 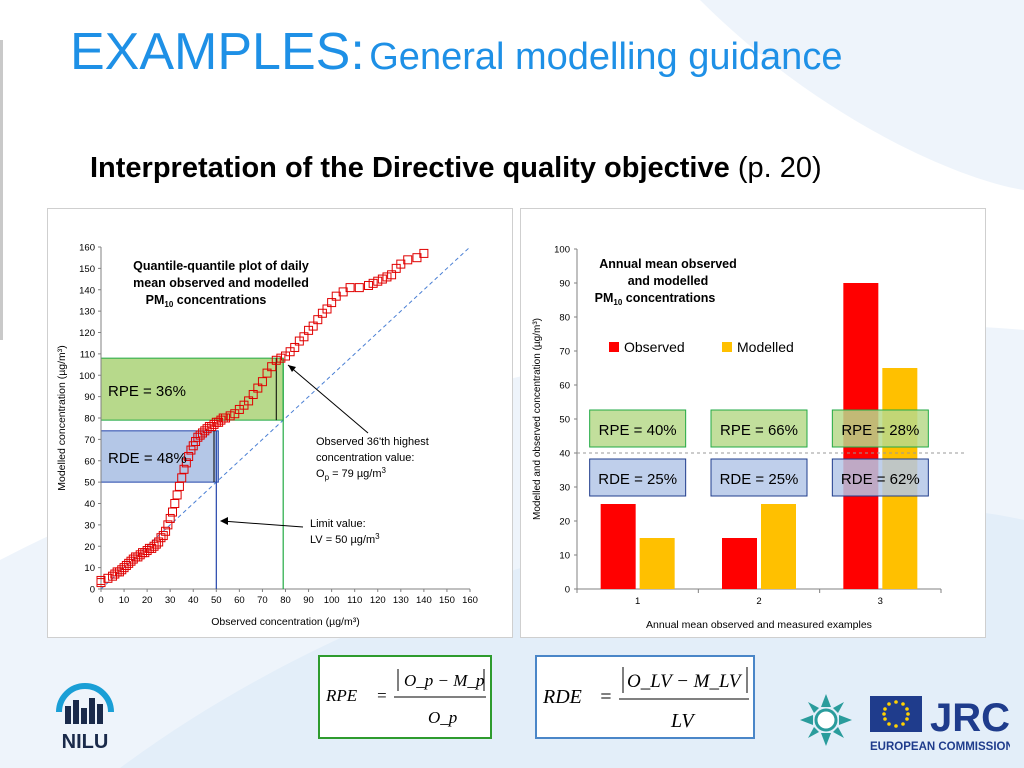 I want to click on y-axis-label: Modelled concentration (µg/m³), so click(x=62, y=418).